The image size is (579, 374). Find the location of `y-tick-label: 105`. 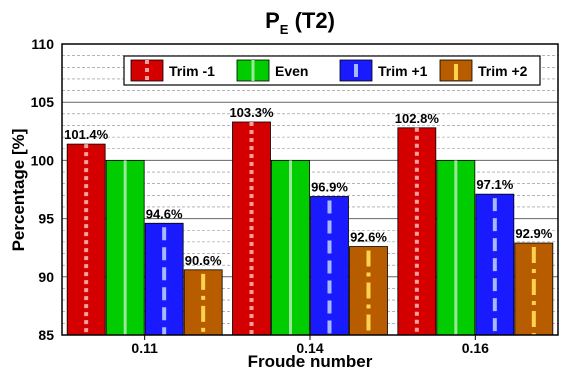

y-tick-label: 105 is located at coordinates (43, 102).